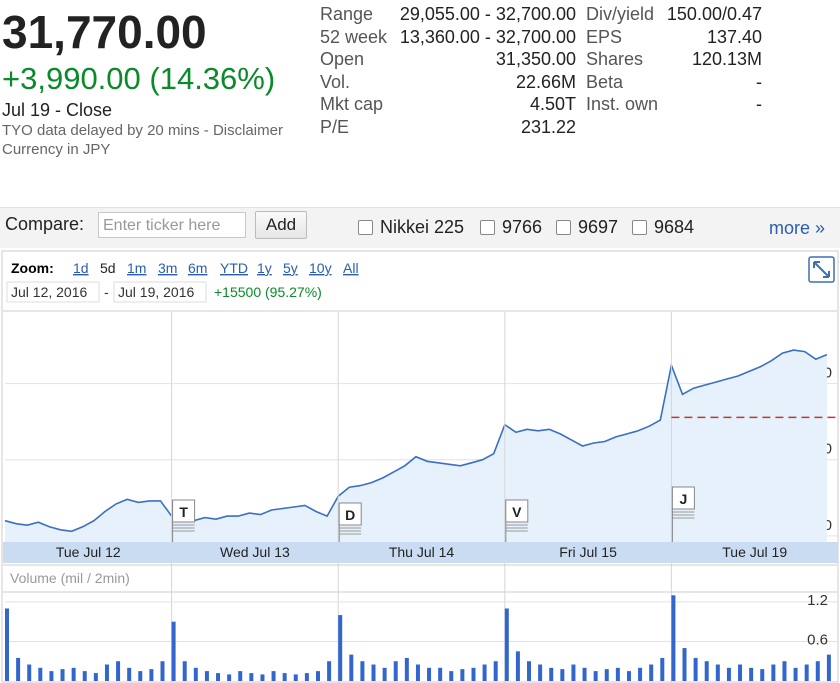  What do you see at coordinates (172, 225) in the screenshot?
I see `ticker-input: Enter ticker here` at bounding box center [172, 225].